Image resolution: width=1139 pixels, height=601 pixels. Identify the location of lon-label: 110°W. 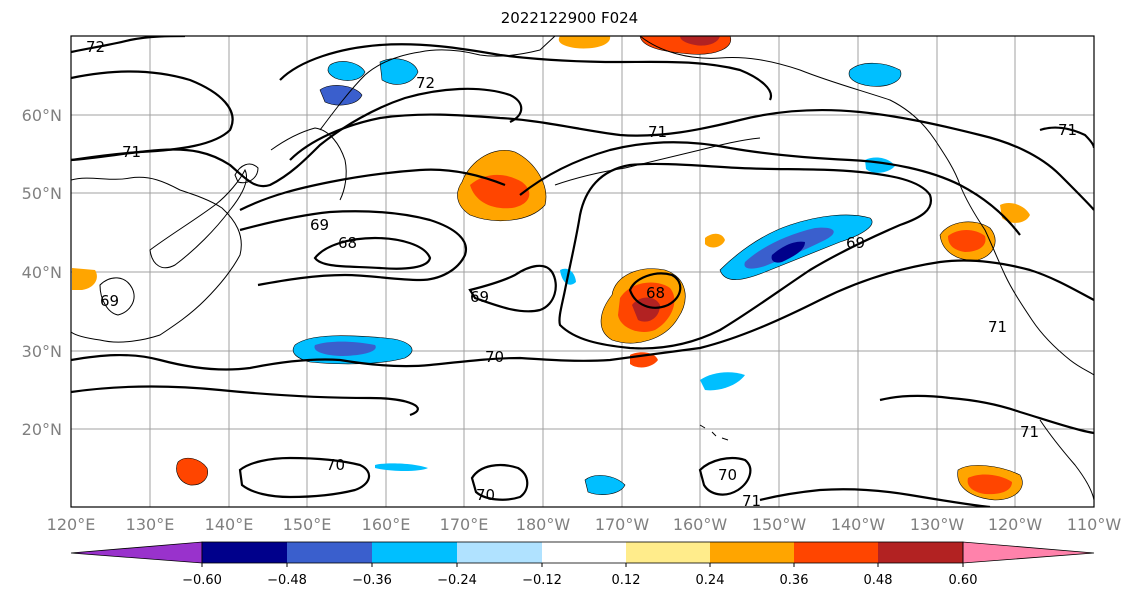
(1094, 524).